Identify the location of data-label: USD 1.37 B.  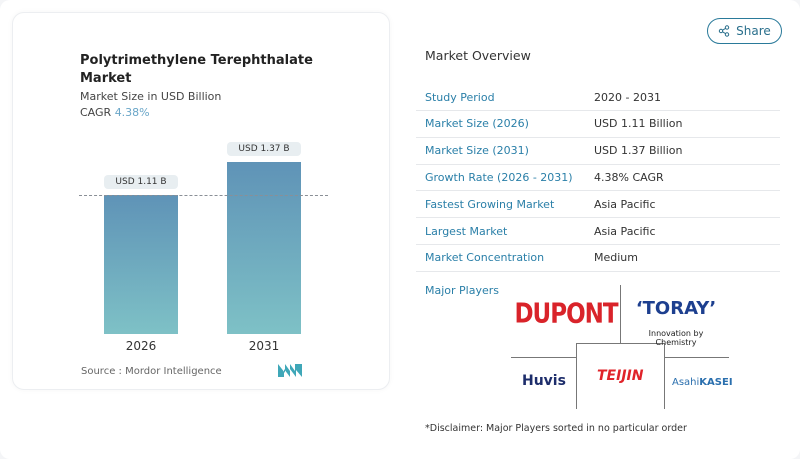
(264, 149).